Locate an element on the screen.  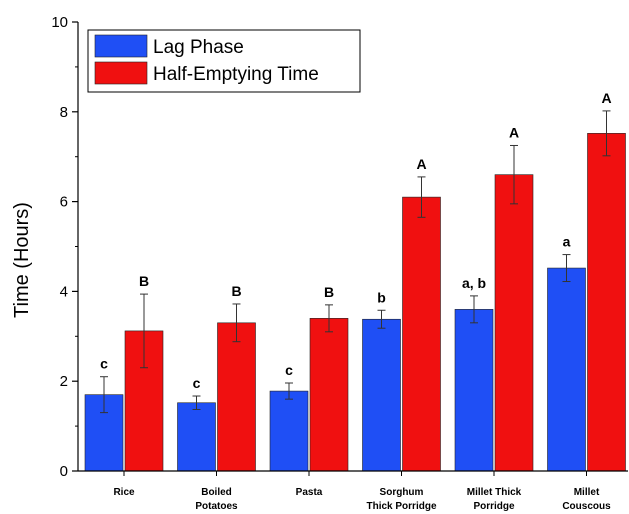
y-tick-label: 8 is located at coordinates (64, 112).